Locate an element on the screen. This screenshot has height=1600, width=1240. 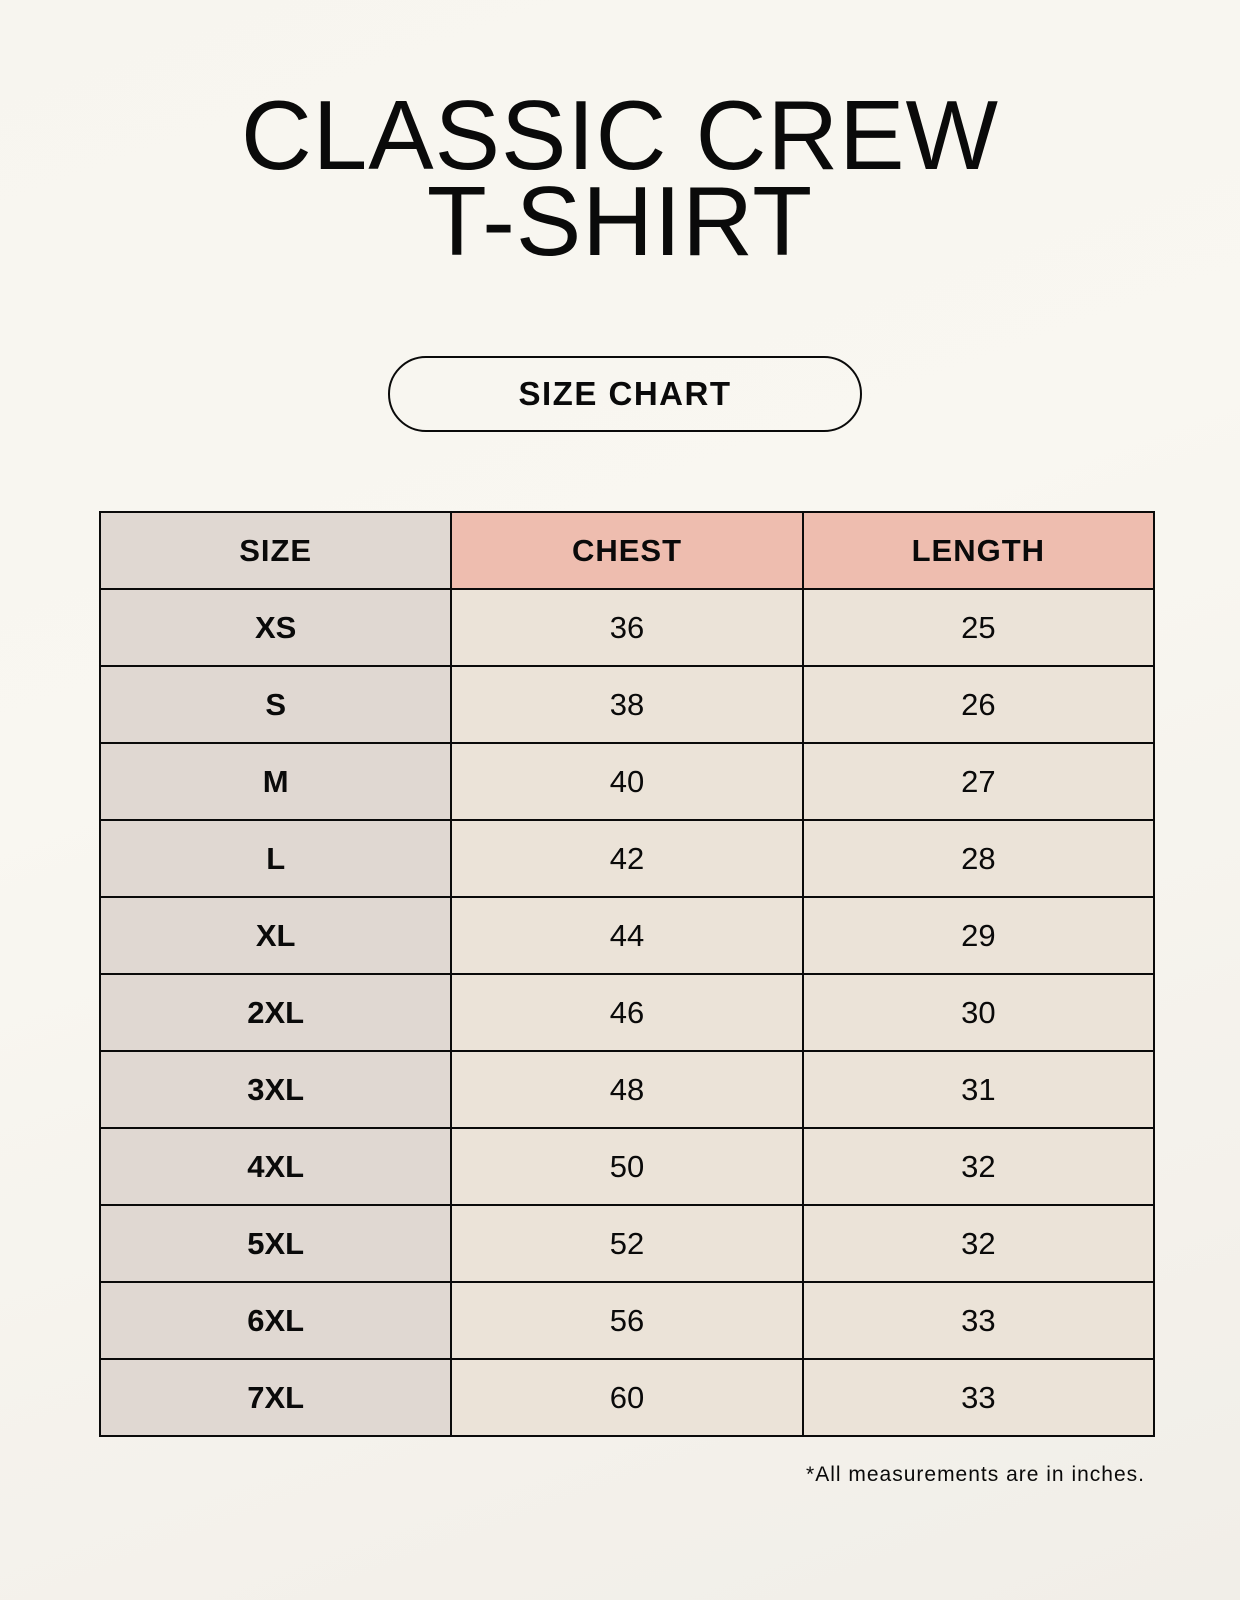
cell-length: 31 is located at coordinates (978, 1089).